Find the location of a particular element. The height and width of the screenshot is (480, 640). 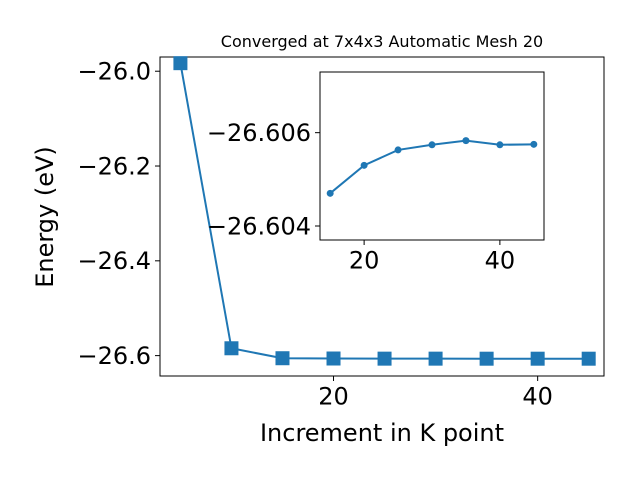

main-x-ticks: 20 40 is located at coordinates (435, 393).